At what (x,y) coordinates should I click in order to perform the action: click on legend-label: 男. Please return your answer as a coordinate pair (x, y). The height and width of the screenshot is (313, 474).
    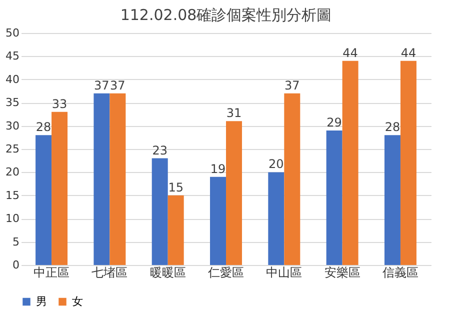
    Looking at the image, I should click on (41, 301).